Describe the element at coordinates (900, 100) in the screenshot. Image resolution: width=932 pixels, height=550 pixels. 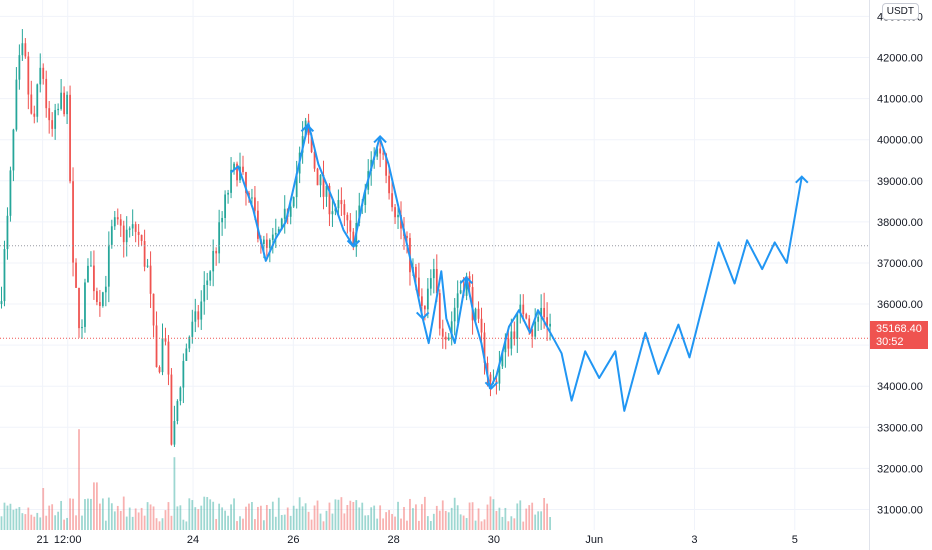
I see `price-tick-label: 41000.00` at that location.